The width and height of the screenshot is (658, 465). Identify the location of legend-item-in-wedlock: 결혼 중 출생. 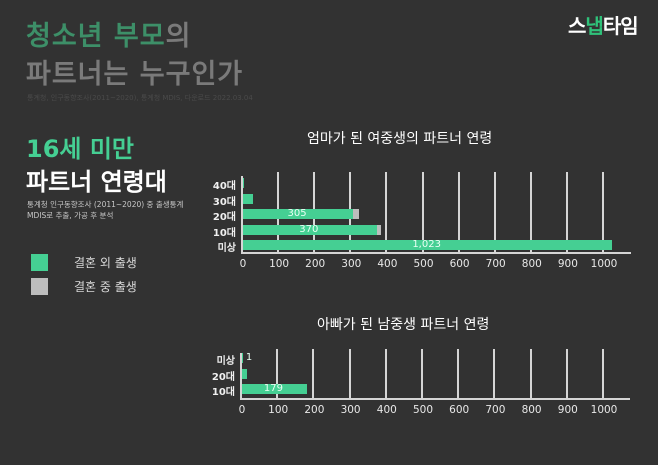
(84, 286).